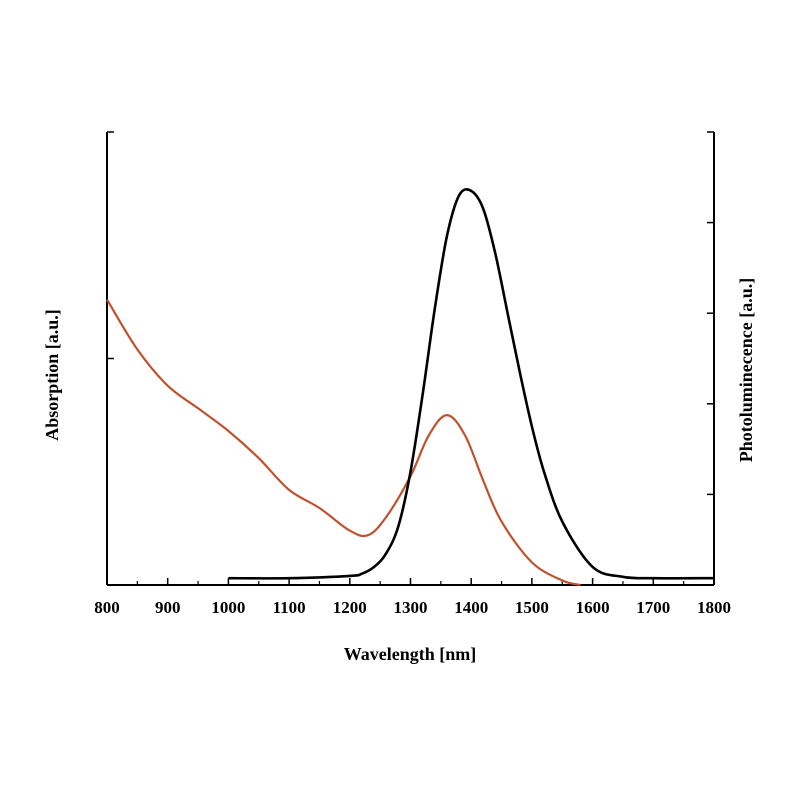 The height and width of the screenshot is (800, 800). What do you see at coordinates (714, 607) in the screenshot?
I see `x-tick-label: 1800` at bounding box center [714, 607].